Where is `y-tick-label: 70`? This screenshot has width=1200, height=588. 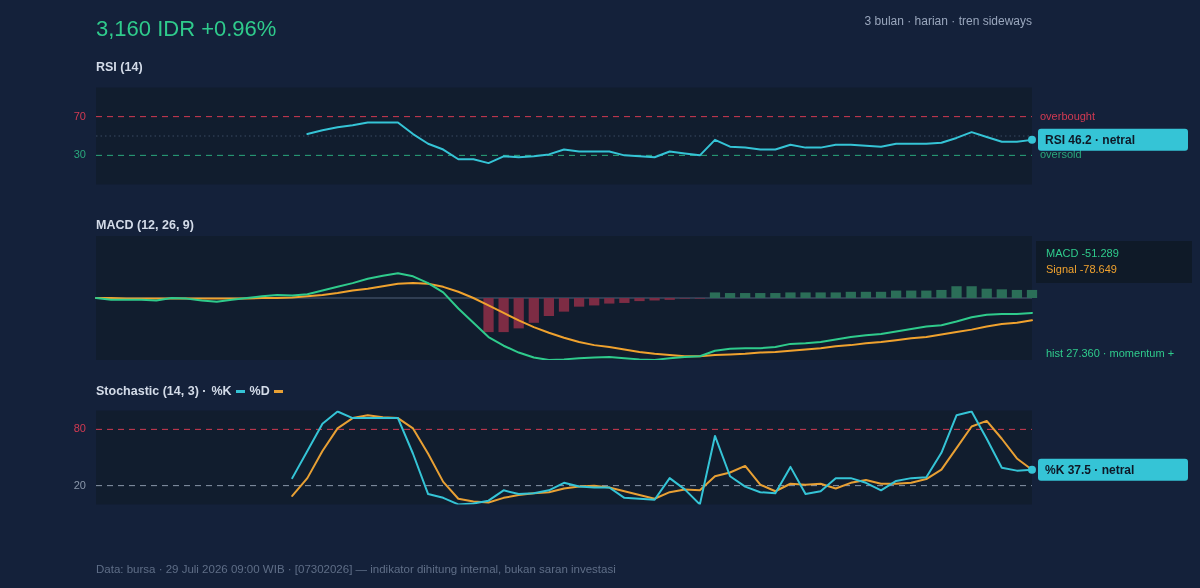
y-tick-label: 70 is located at coordinates (79, 115).